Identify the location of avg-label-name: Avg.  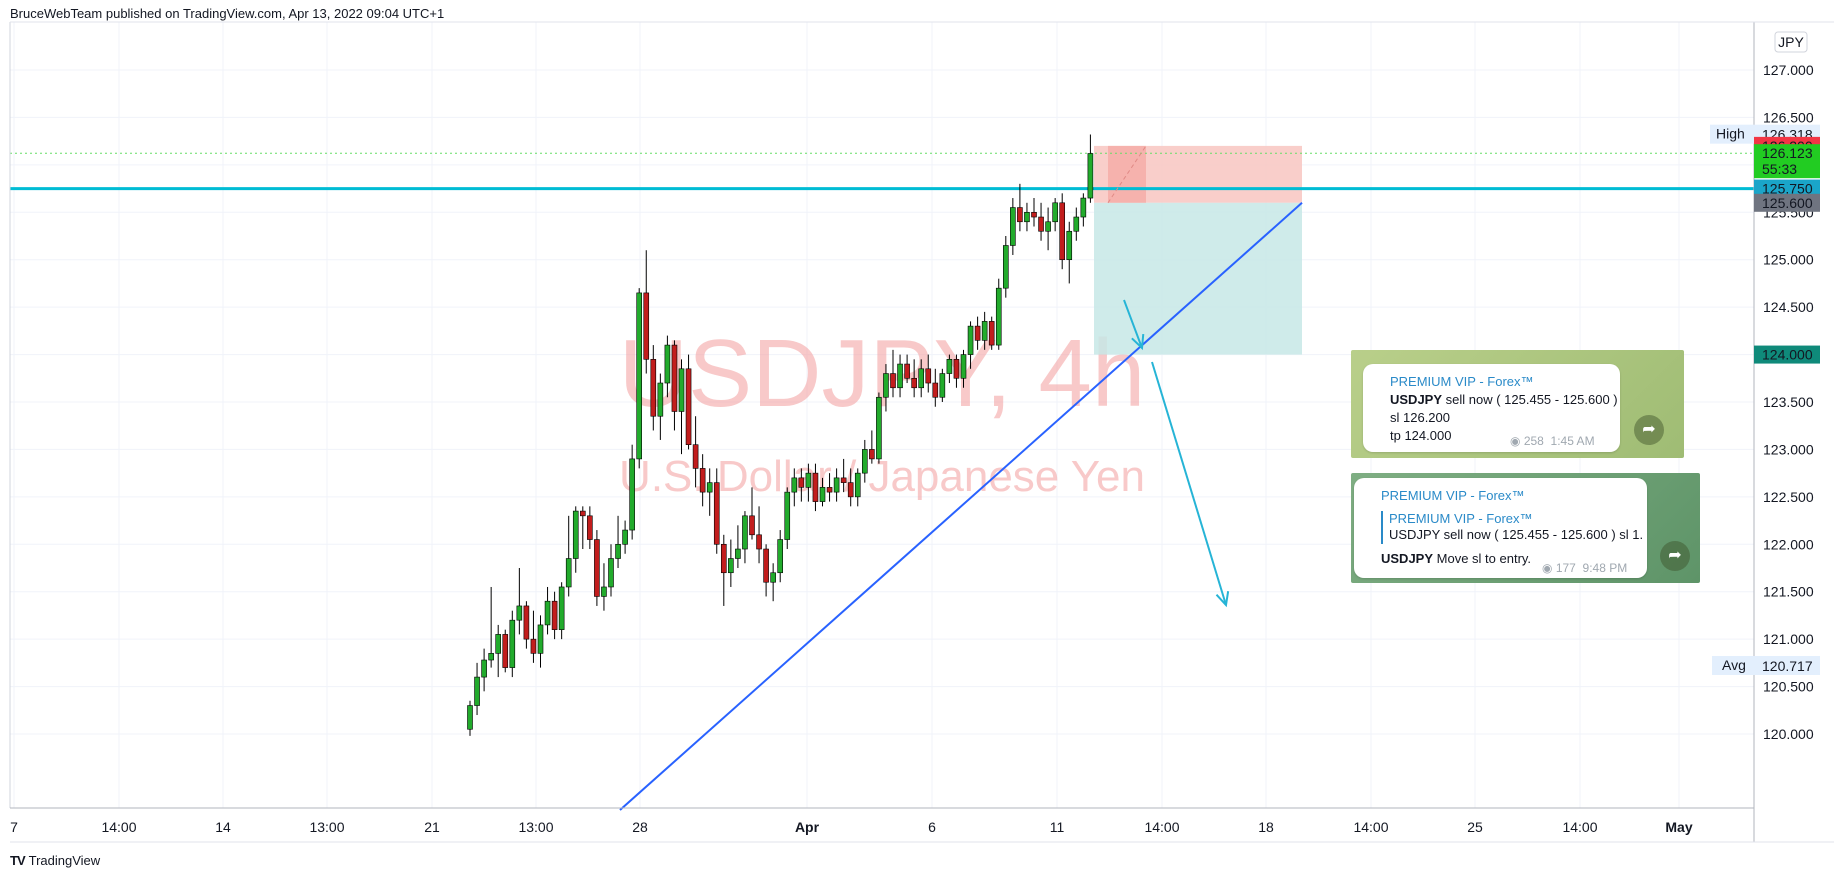
(1734, 665).